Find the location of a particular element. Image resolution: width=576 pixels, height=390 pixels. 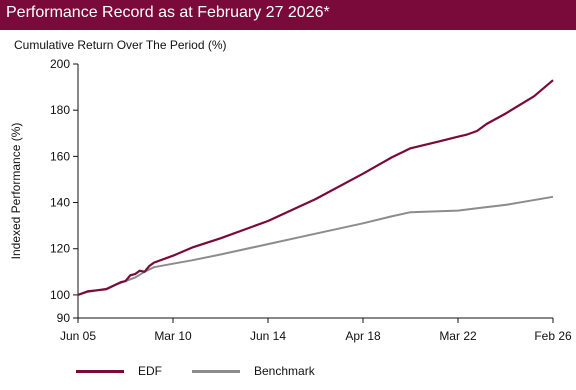

x-tick-label: Jun 14 is located at coordinates (268, 336).